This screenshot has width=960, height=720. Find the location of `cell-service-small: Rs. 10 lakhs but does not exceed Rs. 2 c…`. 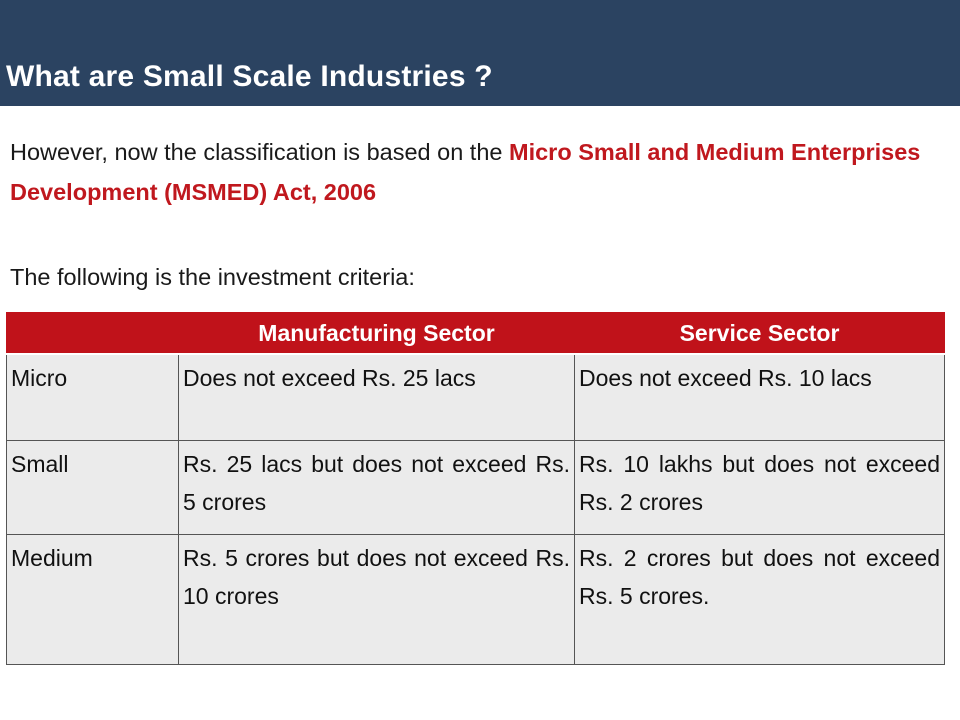

cell-service-small: Rs. 10 lakhs but does not exceed Rs. 2 c… is located at coordinates (759, 487).